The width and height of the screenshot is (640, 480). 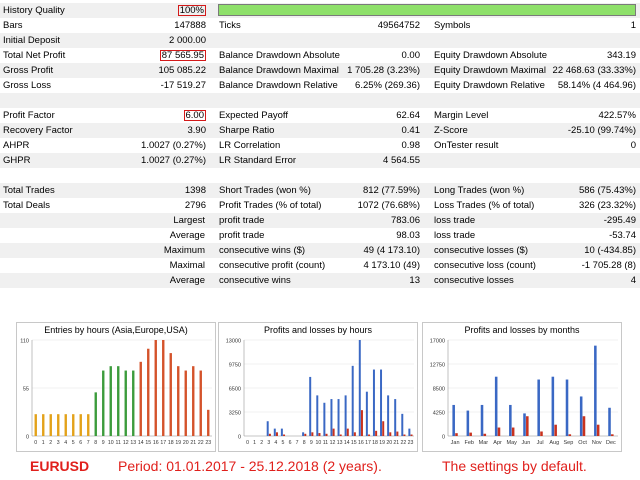 I want to click on metric-value: 422.57%, so click(x=617, y=115).